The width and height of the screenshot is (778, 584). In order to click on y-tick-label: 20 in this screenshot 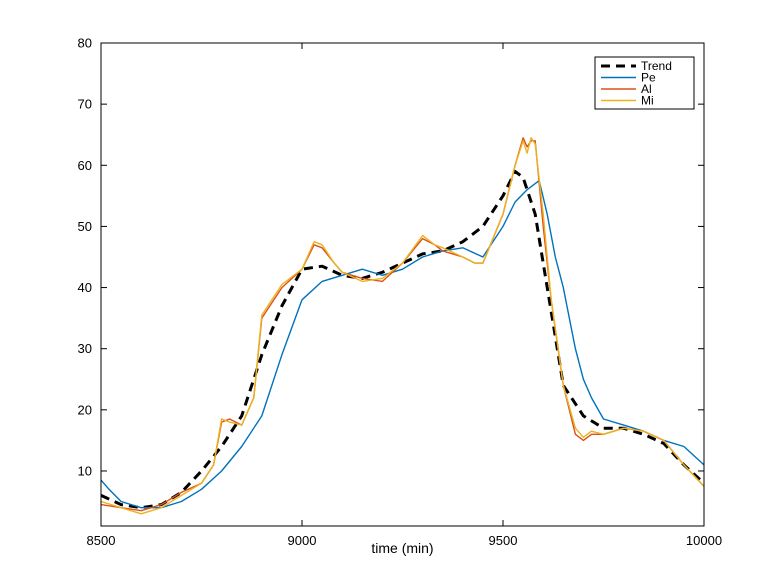, I will do `click(85, 409)`.